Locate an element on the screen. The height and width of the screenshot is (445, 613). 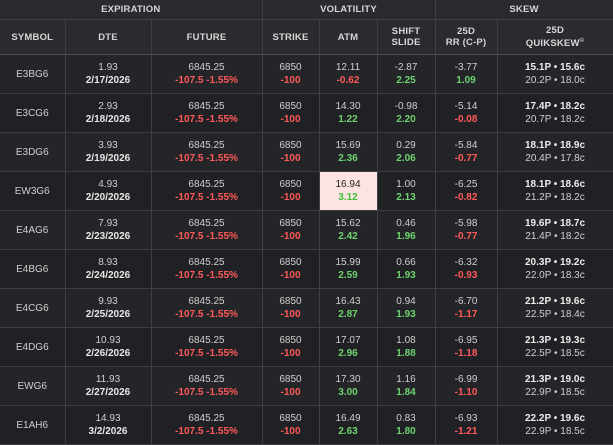
symbol-cell: E3BG6 is located at coordinates (33, 74).